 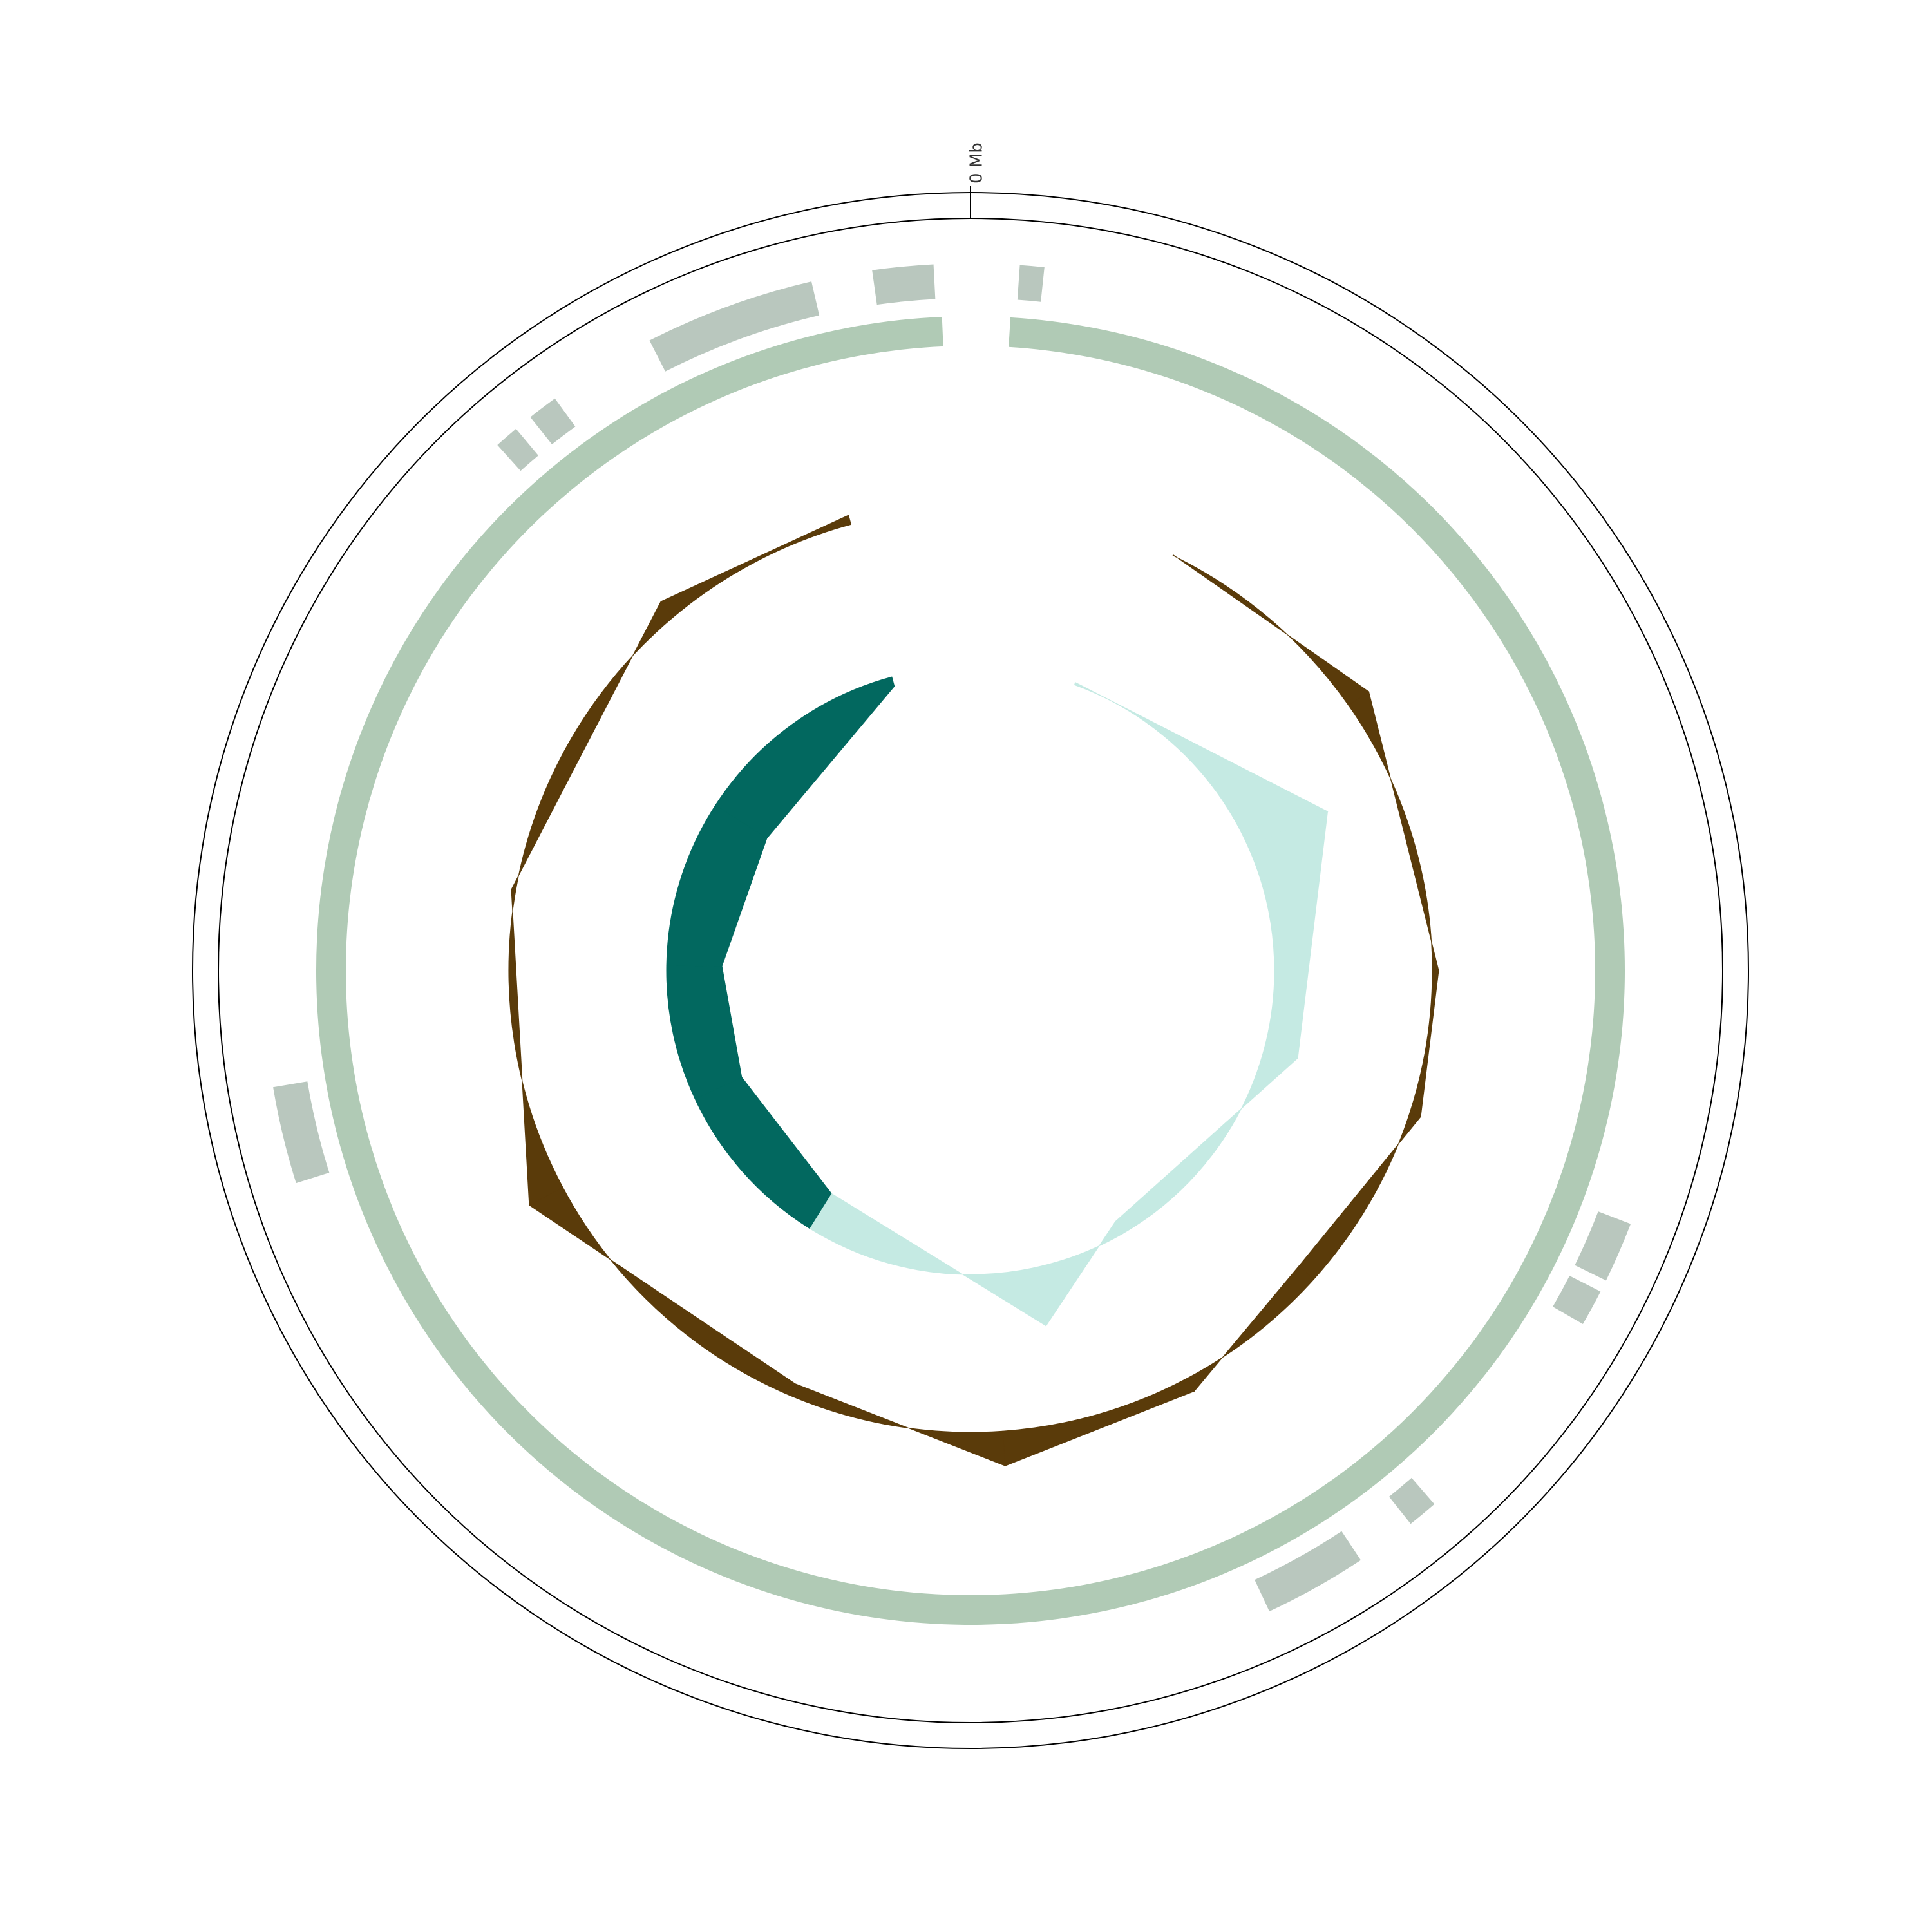 I want to click on position-tick: 0 Mb, so click(x=977, y=180).